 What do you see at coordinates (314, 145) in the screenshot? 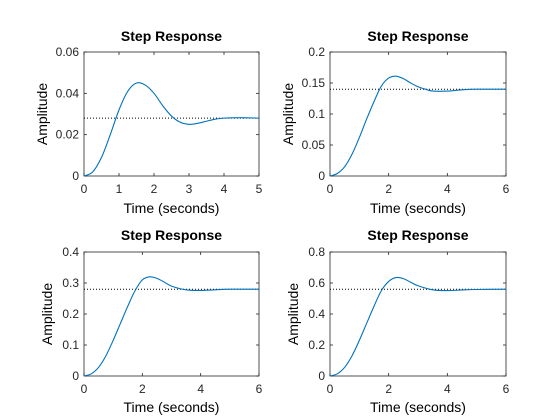
I see `y-tick-label: 0.05` at bounding box center [314, 145].